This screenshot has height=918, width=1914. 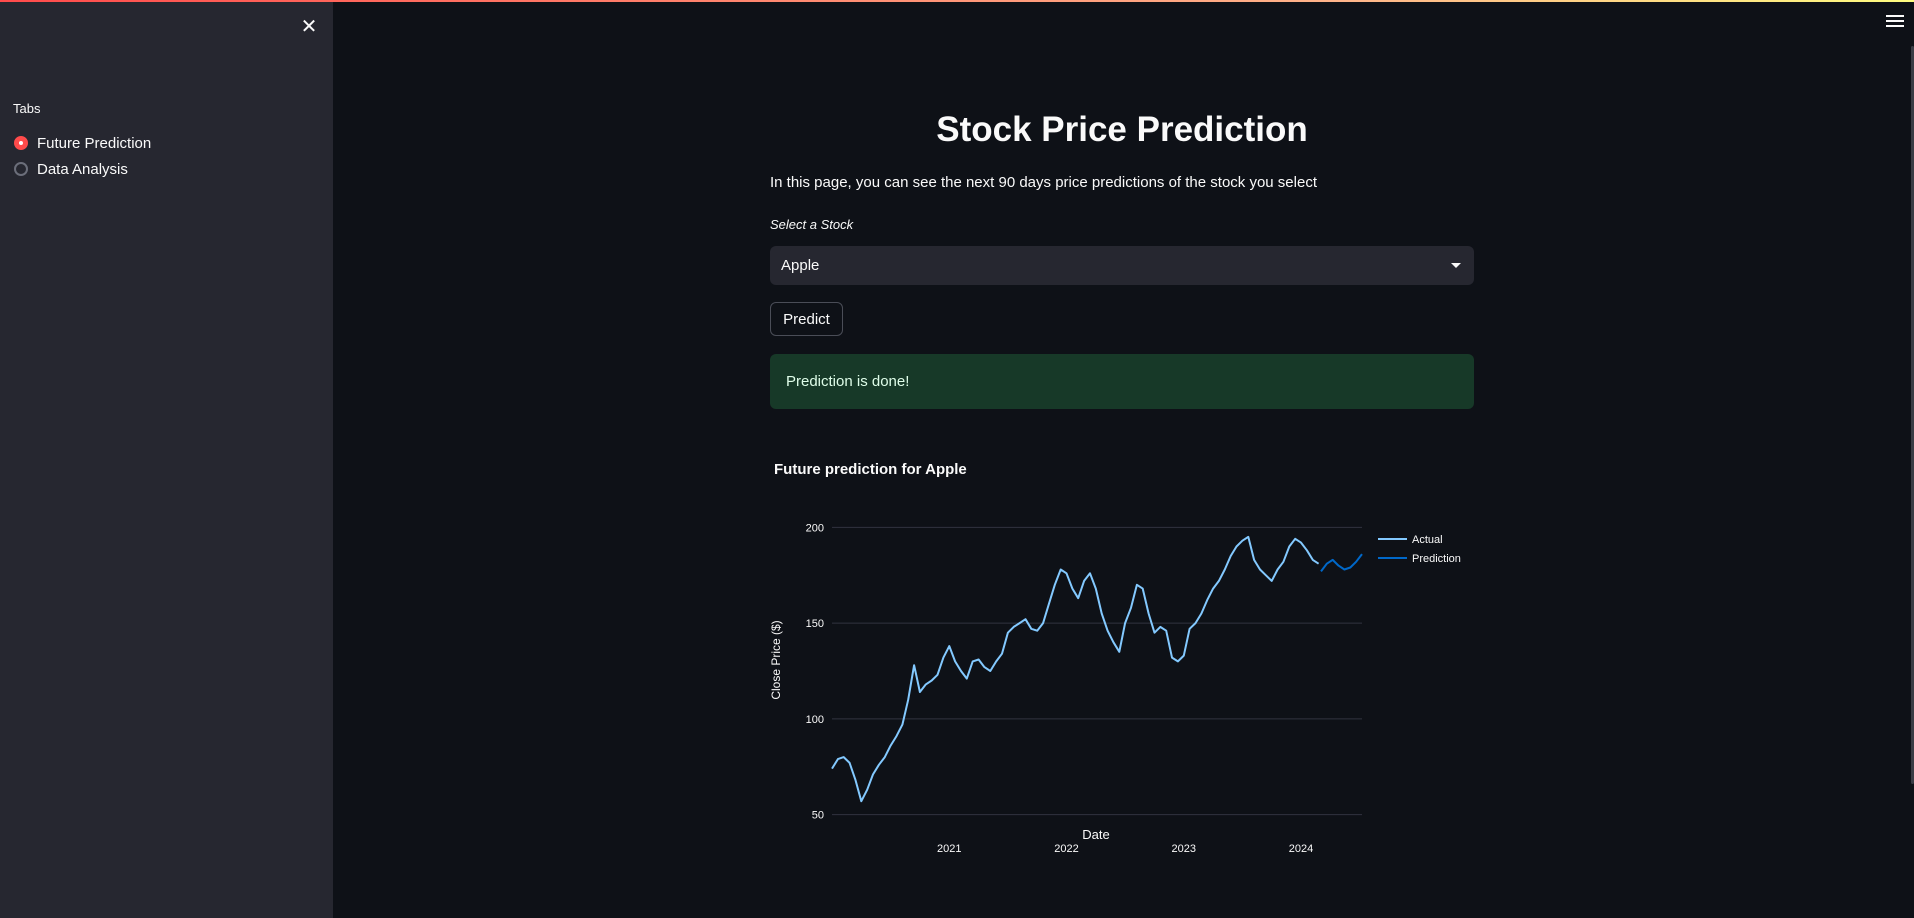 What do you see at coordinates (815, 720) in the screenshot?
I see `y-tick-label: 100` at bounding box center [815, 720].